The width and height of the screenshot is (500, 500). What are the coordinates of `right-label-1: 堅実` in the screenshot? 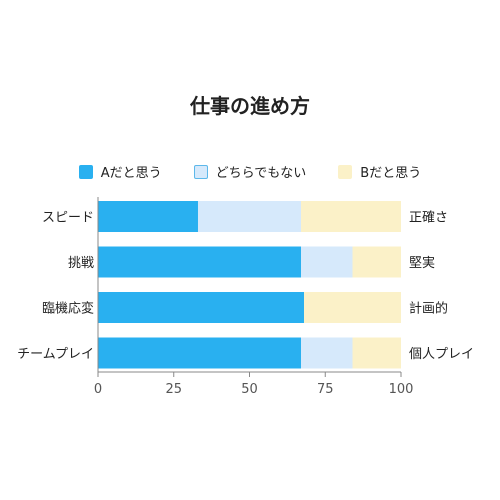 It's located at (422, 263).